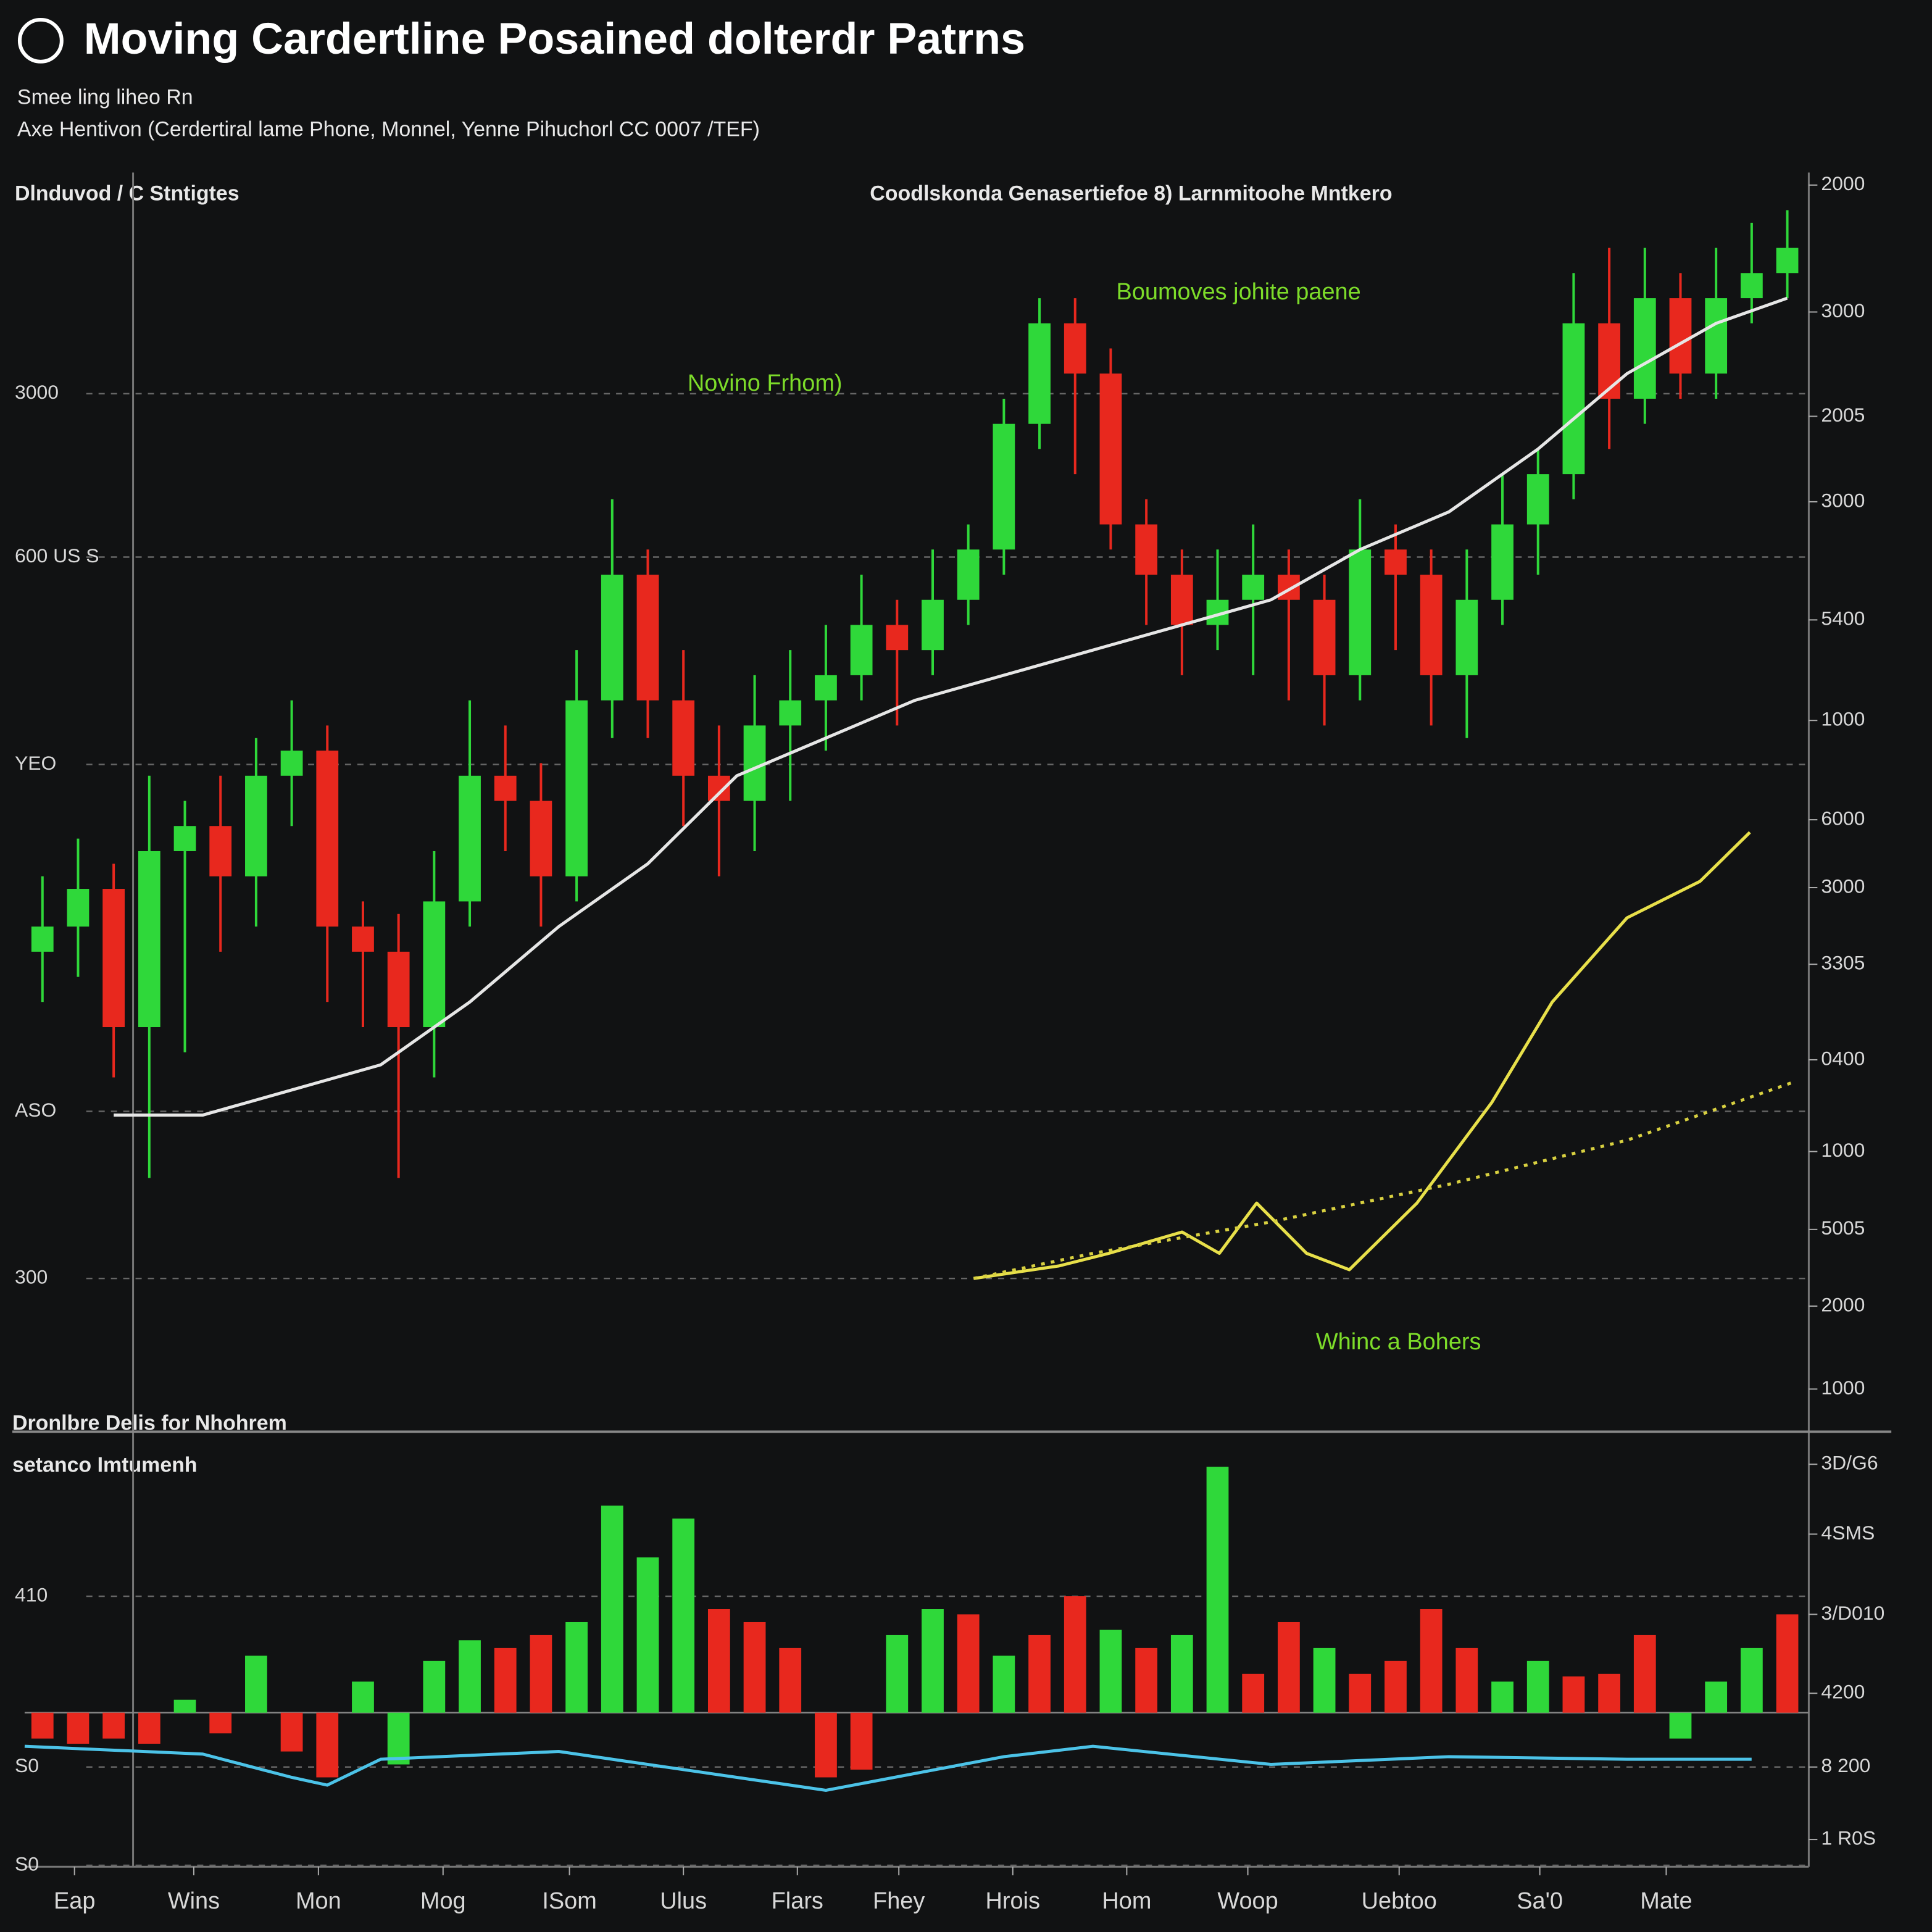  Describe the element at coordinates (74, 1901) in the screenshot. I see `x-tick-label: Eap` at that location.